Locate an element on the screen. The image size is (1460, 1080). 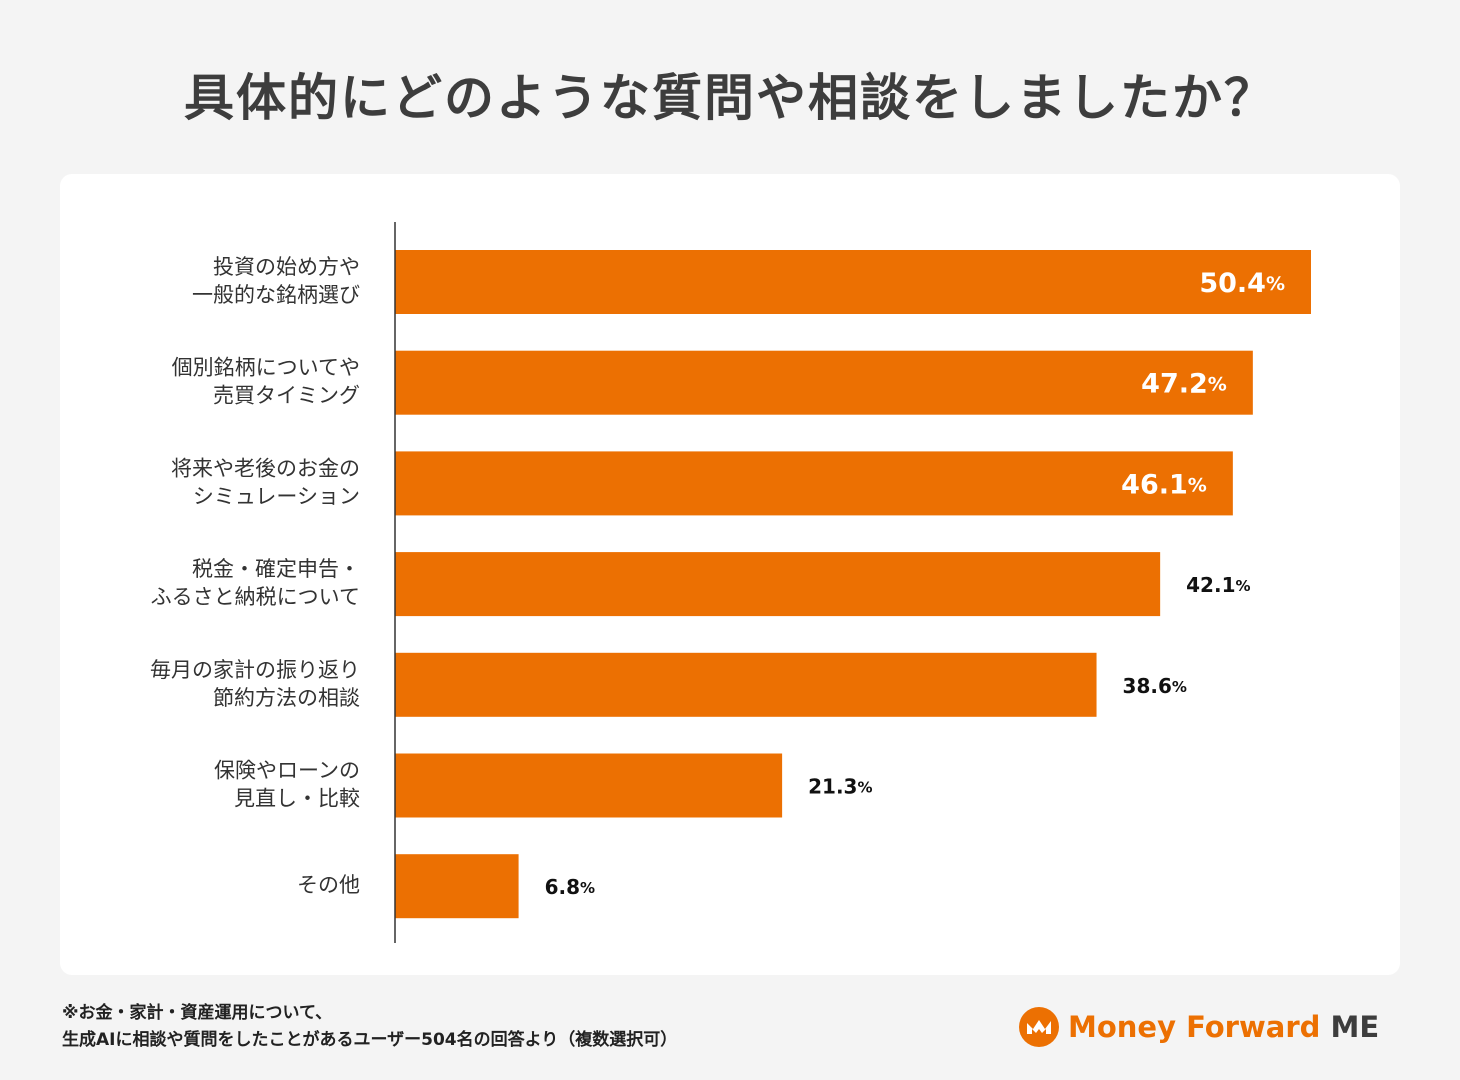
footnote-line-1: ※お金・家計・資産運用について、 is located at coordinates (197, 1013).